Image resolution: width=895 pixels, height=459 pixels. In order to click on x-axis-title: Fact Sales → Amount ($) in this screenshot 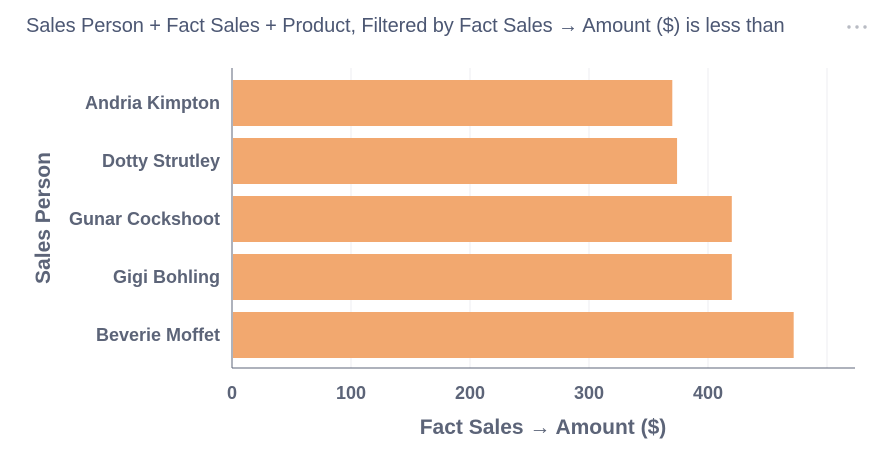, I will do `click(543, 427)`.